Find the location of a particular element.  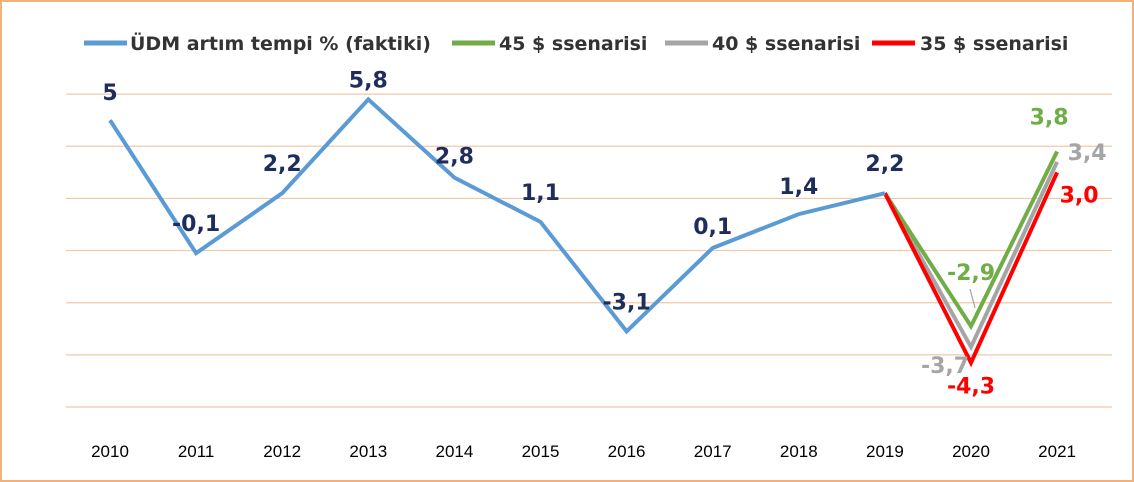

data-label: -2,9 is located at coordinates (971, 273).